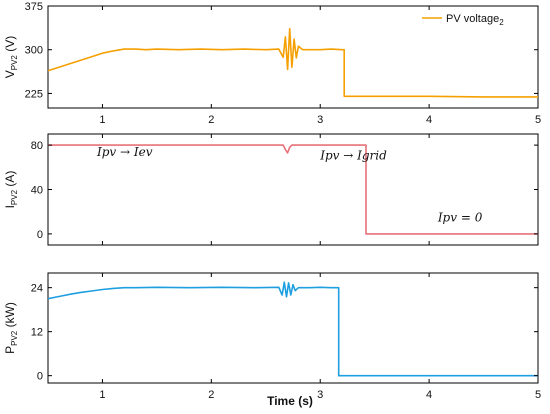  Describe the element at coordinates (320, 395) in the screenshot. I see `power-xtick-label: 3` at that location.